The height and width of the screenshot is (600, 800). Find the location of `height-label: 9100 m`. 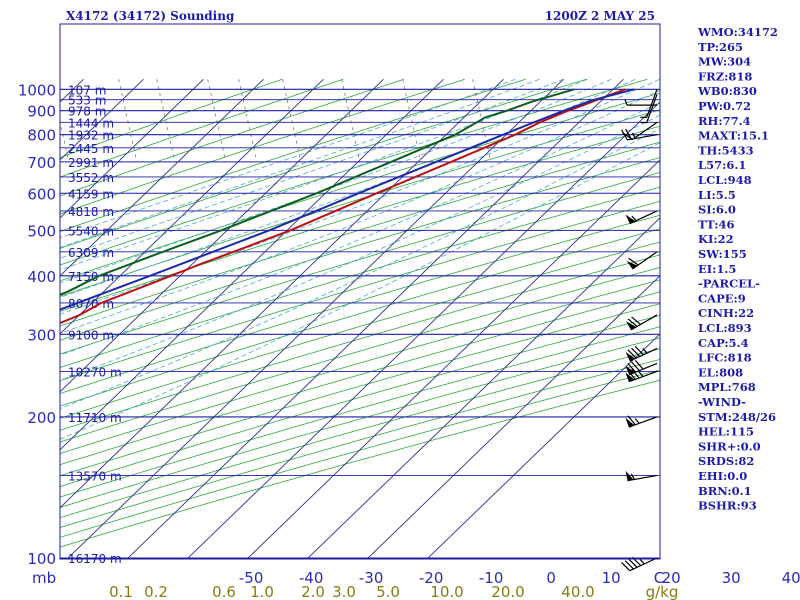

height-label: 9100 m is located at coordinates (91, 335).